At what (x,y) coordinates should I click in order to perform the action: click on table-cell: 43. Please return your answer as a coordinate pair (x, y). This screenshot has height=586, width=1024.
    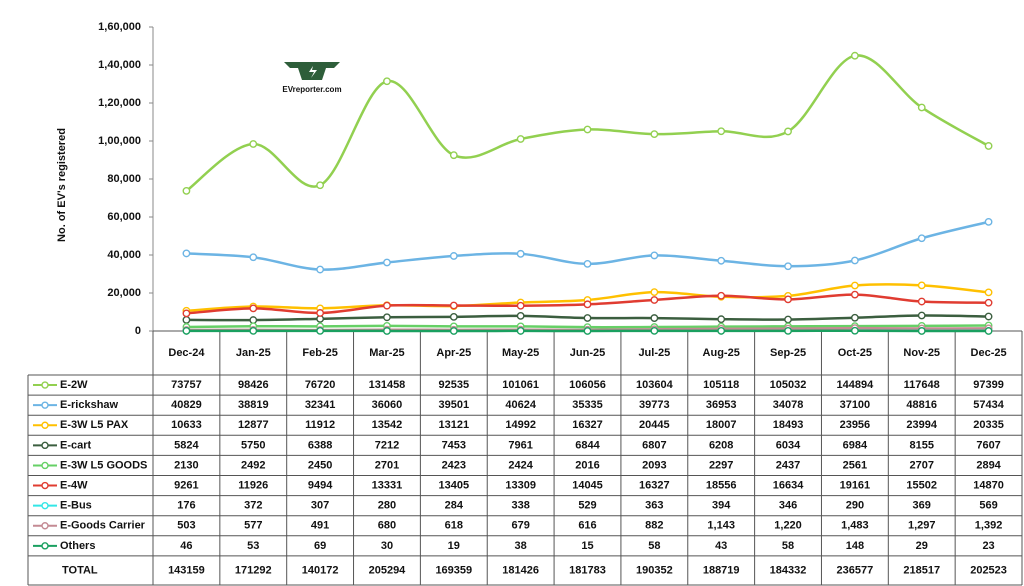
    Looking at the image, I should click on (721, 546).